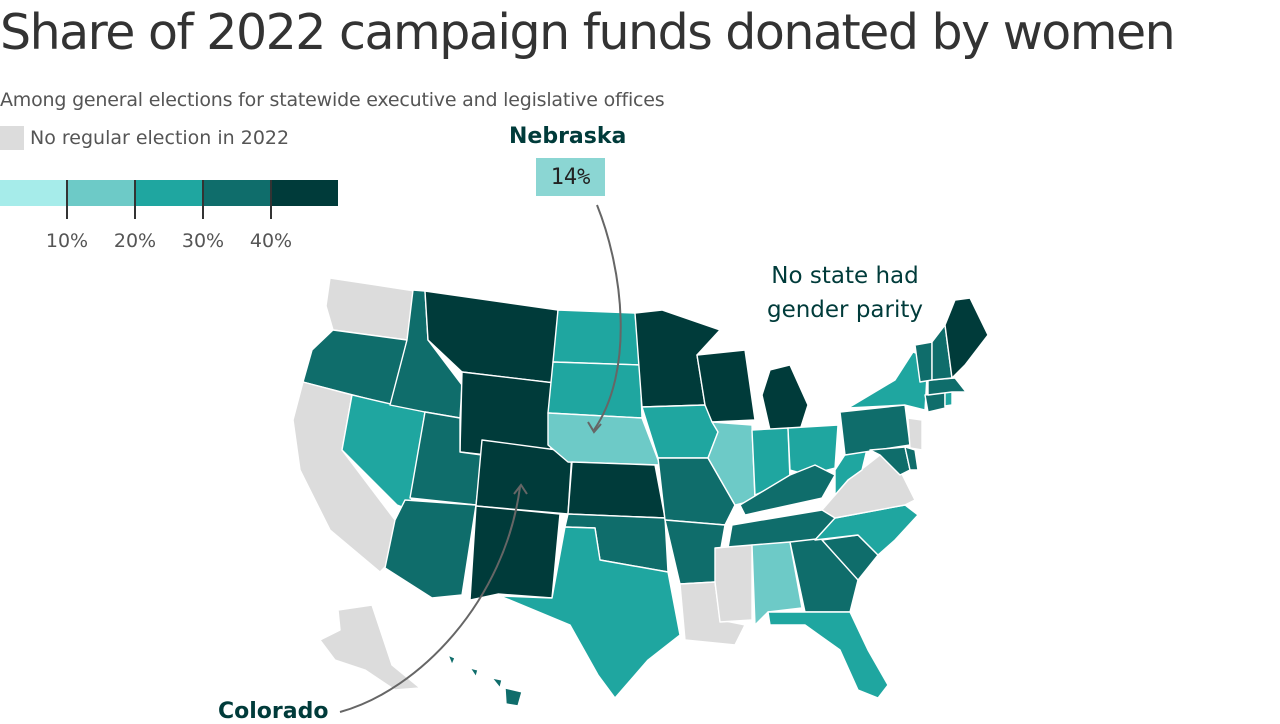 Image resolution: width=1280 pixels, height=724 pixels. I want to click on state-de, so click(911, 458).